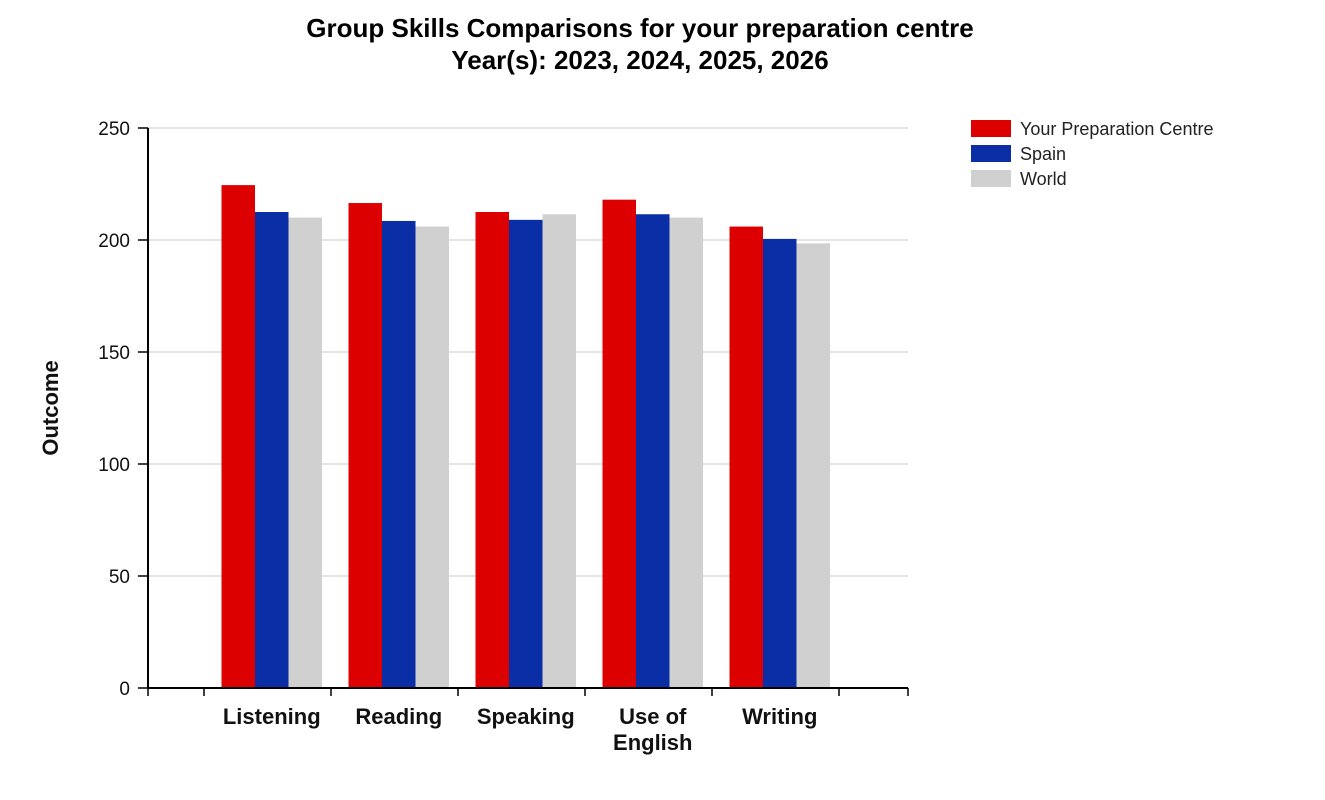  What do you see at coordinates (652, 742) in the screenshot?
I see `x-tick-label: English` at bounding box center [652, 742].